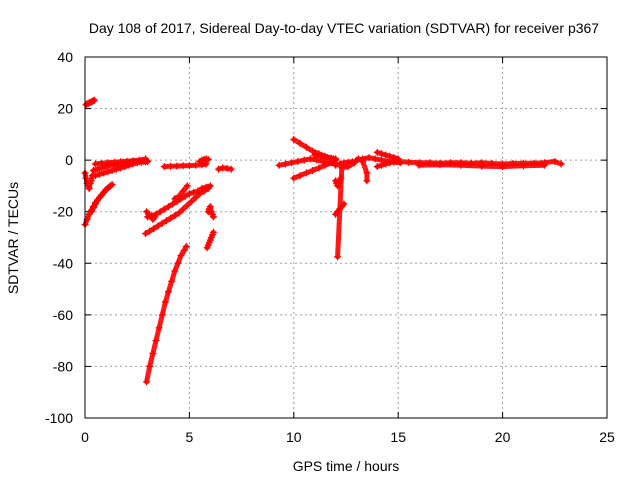  I want to click on x-tick-label: 15, so click(398, 437).